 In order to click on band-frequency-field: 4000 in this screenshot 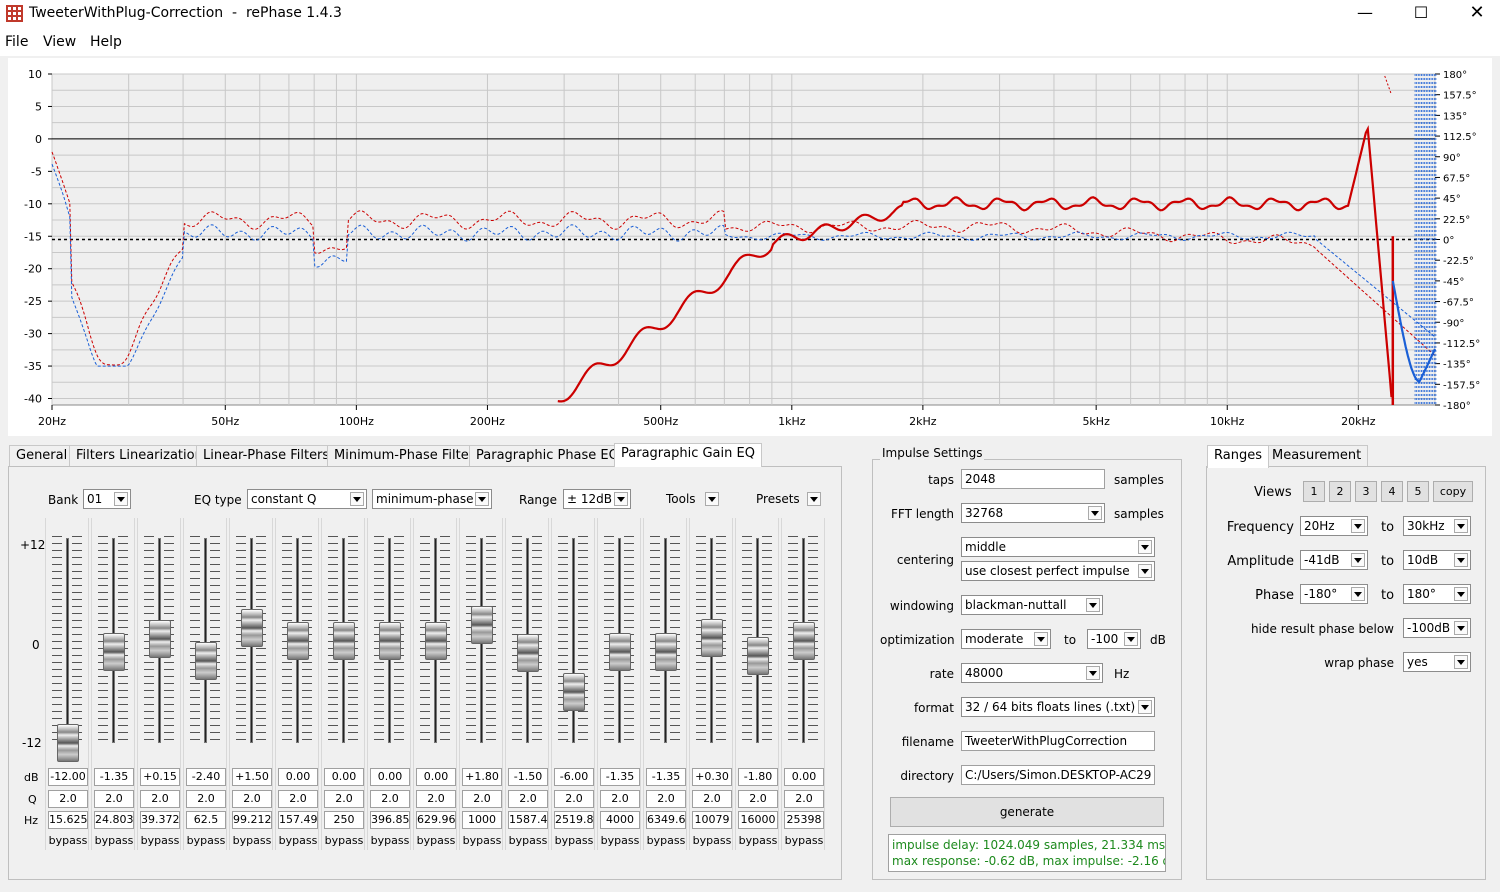, I will do `click(620, 820)`.